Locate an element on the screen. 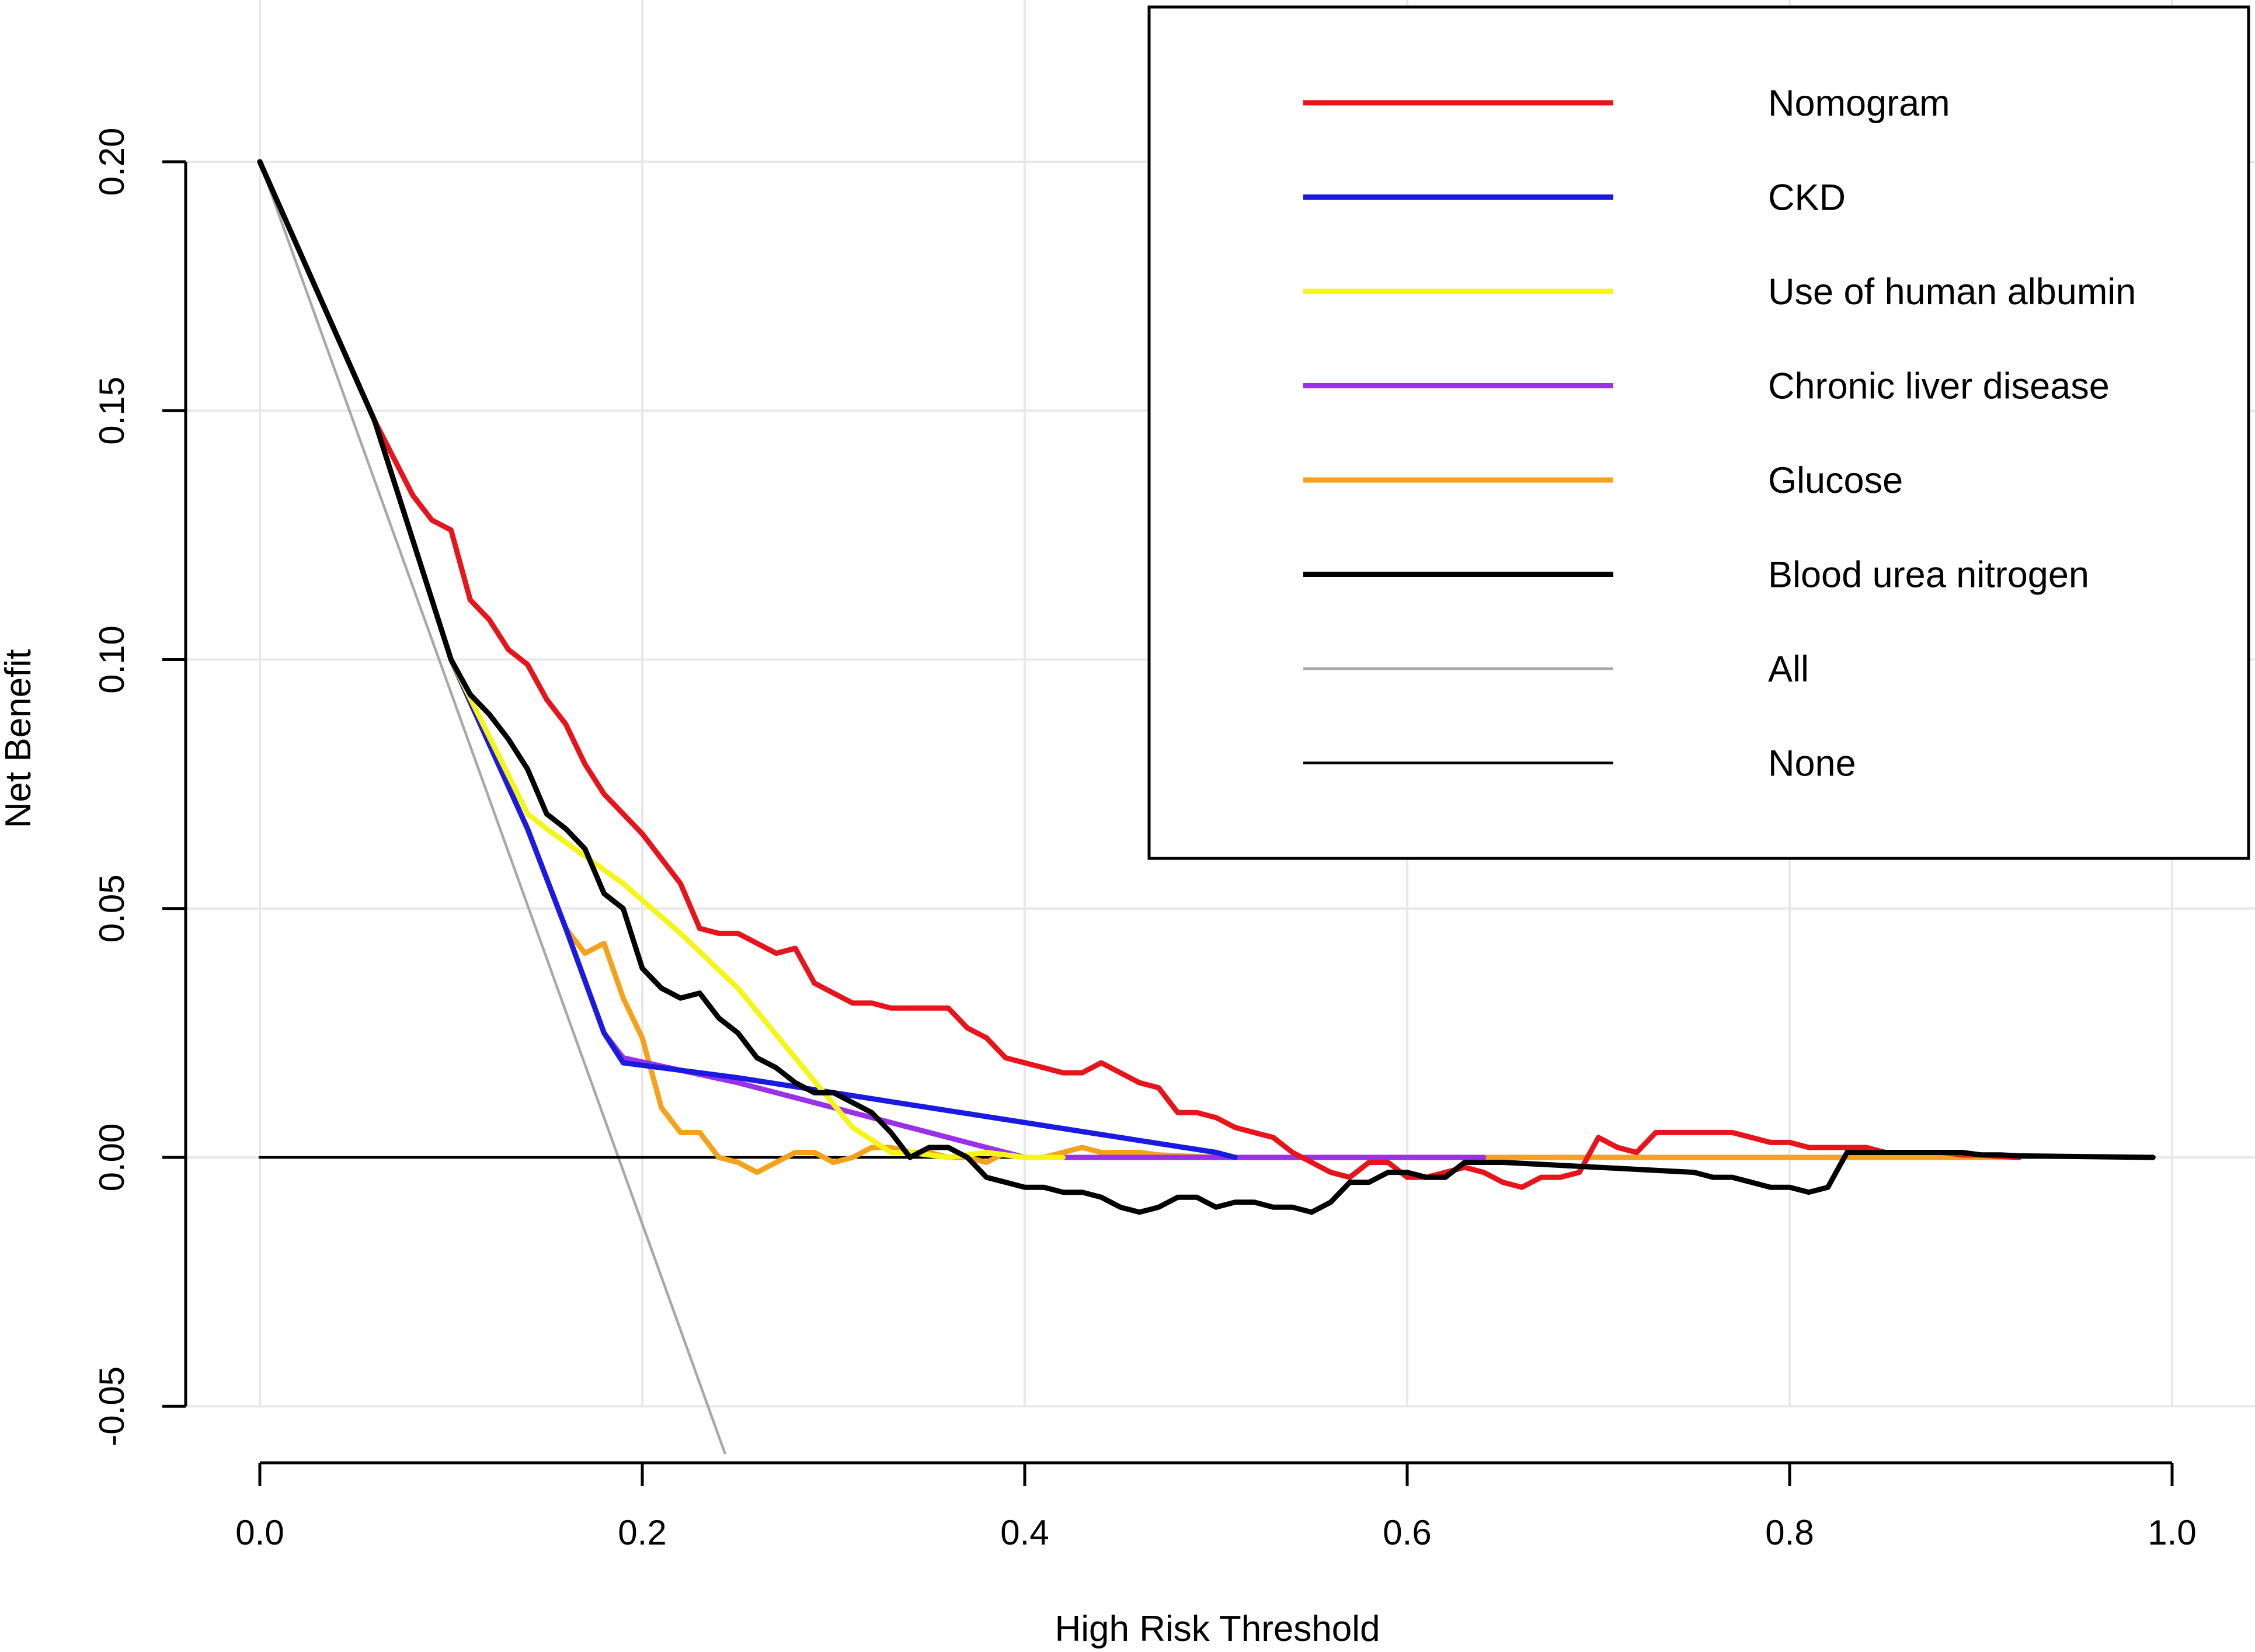 The image size is (2255, 1652). y-tick-label: -0.05 is located at coordinates (111, 1406).